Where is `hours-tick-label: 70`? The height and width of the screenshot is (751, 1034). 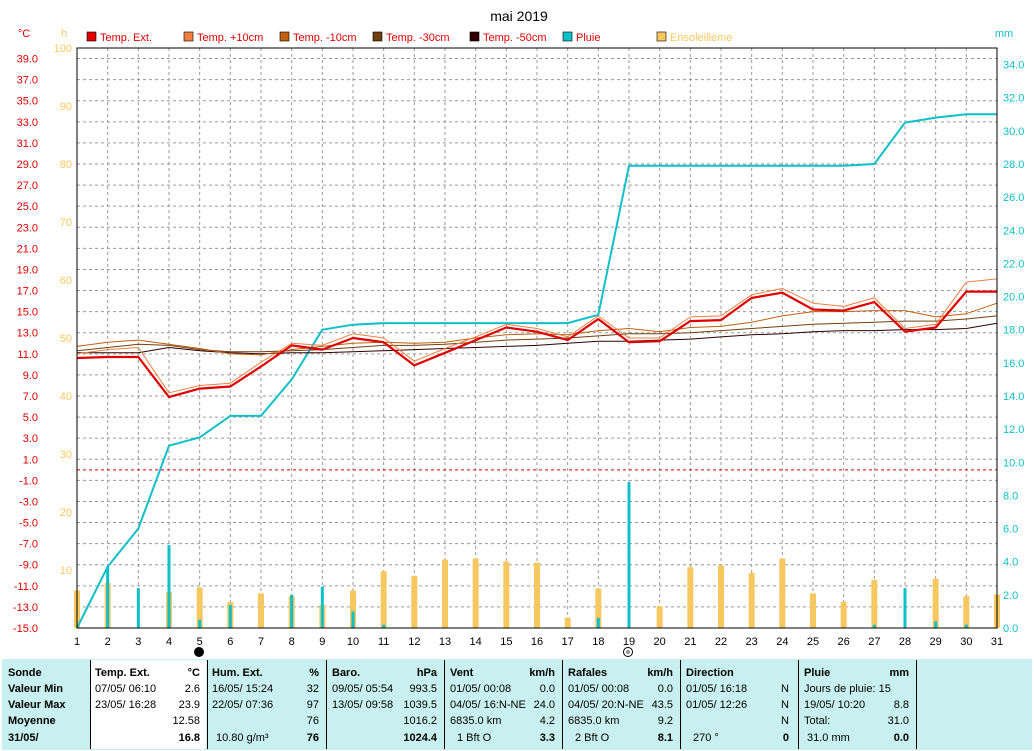
hours-tick-label: 70 is located at coordinates (66, 223).